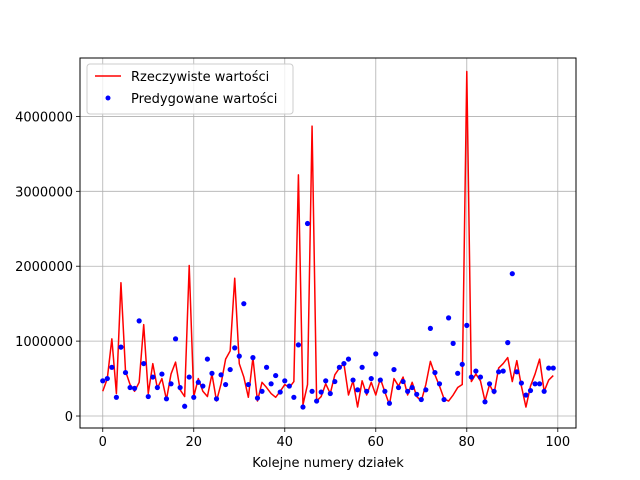 Image resolution: width=640 pixels, height=480 pixels. What do you see at coordinates (44, 192) in the screenshot?
I see `y-tick-label: 3000000` at bounding box center [44, 192].